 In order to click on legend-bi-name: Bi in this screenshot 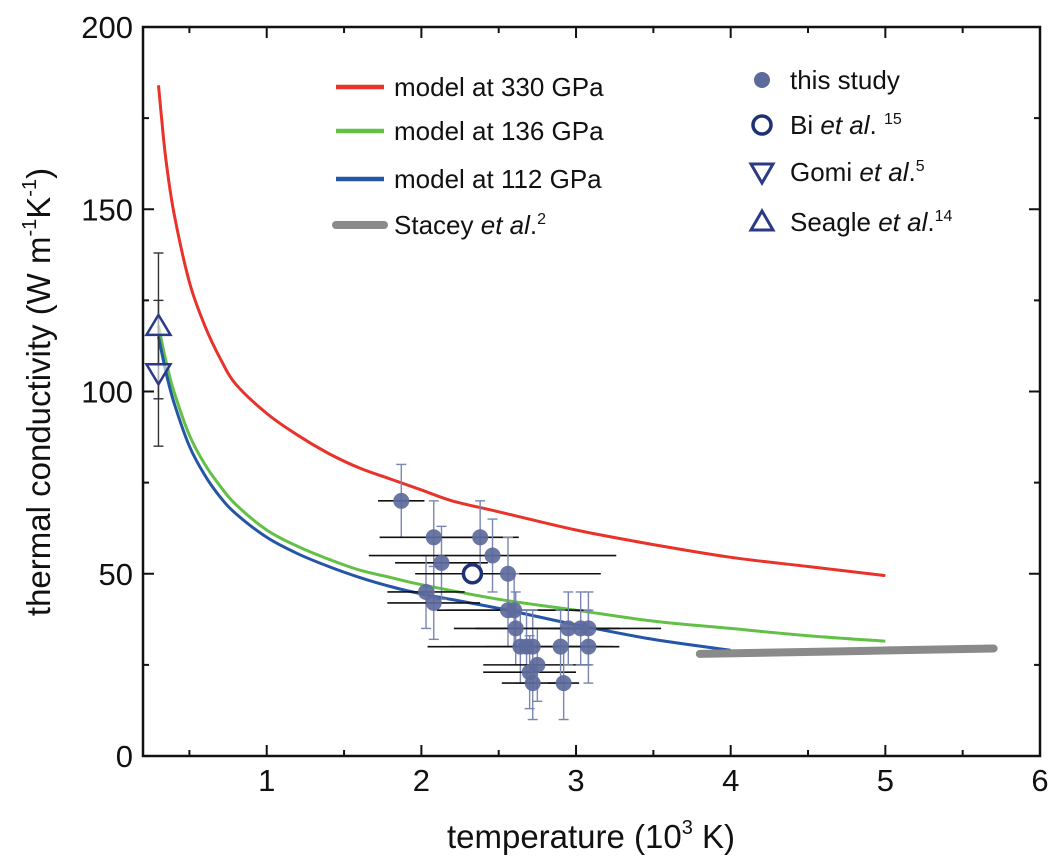, I will do `click(801, 125)`.